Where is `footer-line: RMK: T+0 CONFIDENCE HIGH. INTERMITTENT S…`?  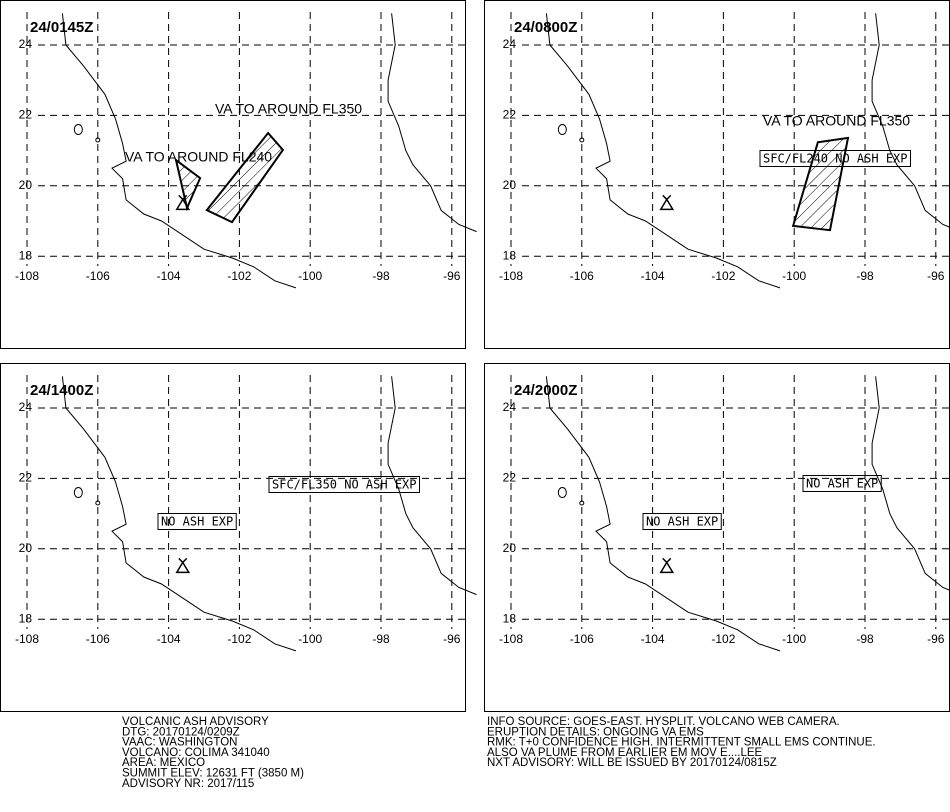
footer-line: RMK: T+0 CONFIDENCE HIGH. INTERMITTENT S… is located at coordinates (681, 743).